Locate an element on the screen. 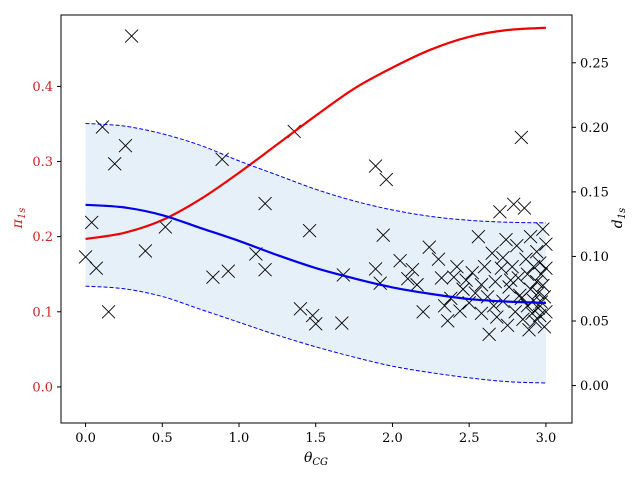 This screenshot has height=480, width=640. x-tick-label: 3.0 is located at coordinates (546, 438).